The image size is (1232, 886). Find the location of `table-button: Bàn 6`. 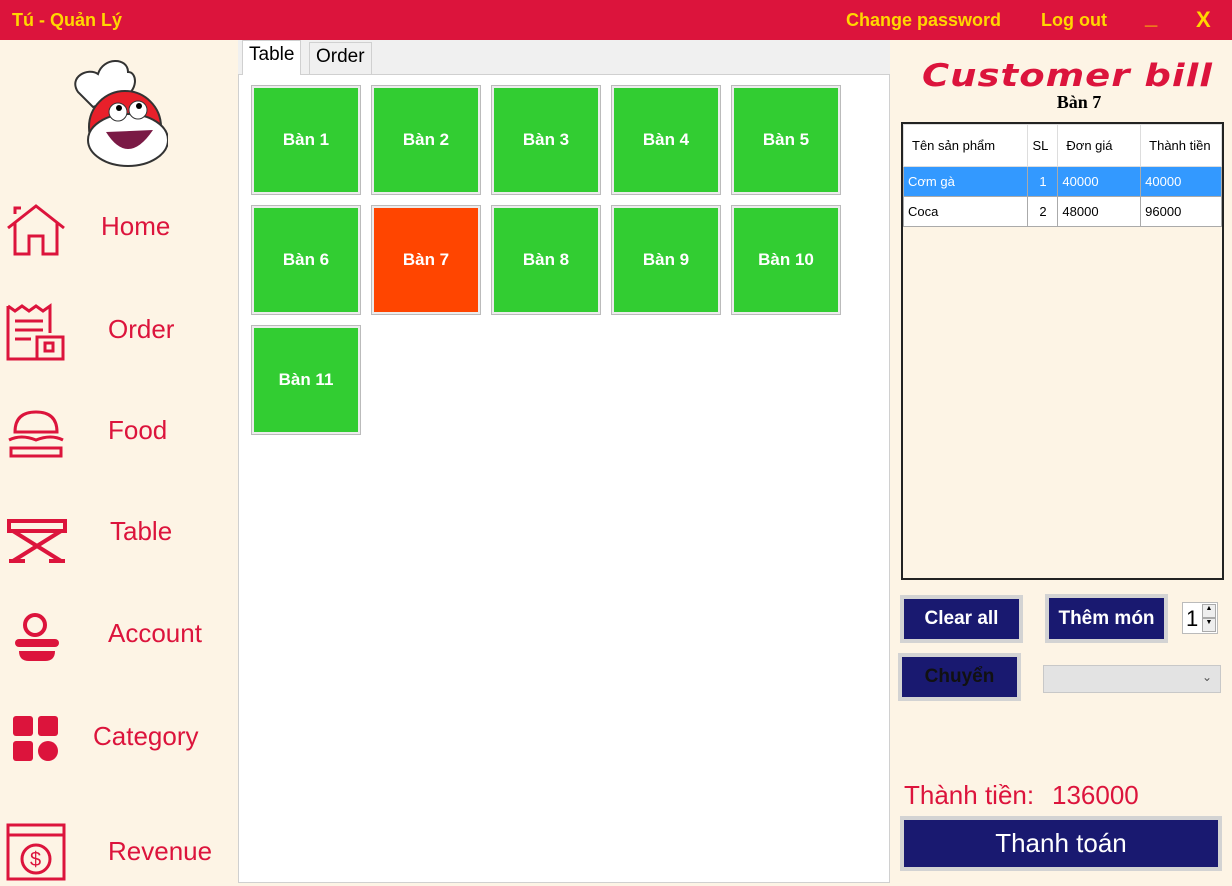

table-button: Bàn 6 is located at coordinates (306, 260).